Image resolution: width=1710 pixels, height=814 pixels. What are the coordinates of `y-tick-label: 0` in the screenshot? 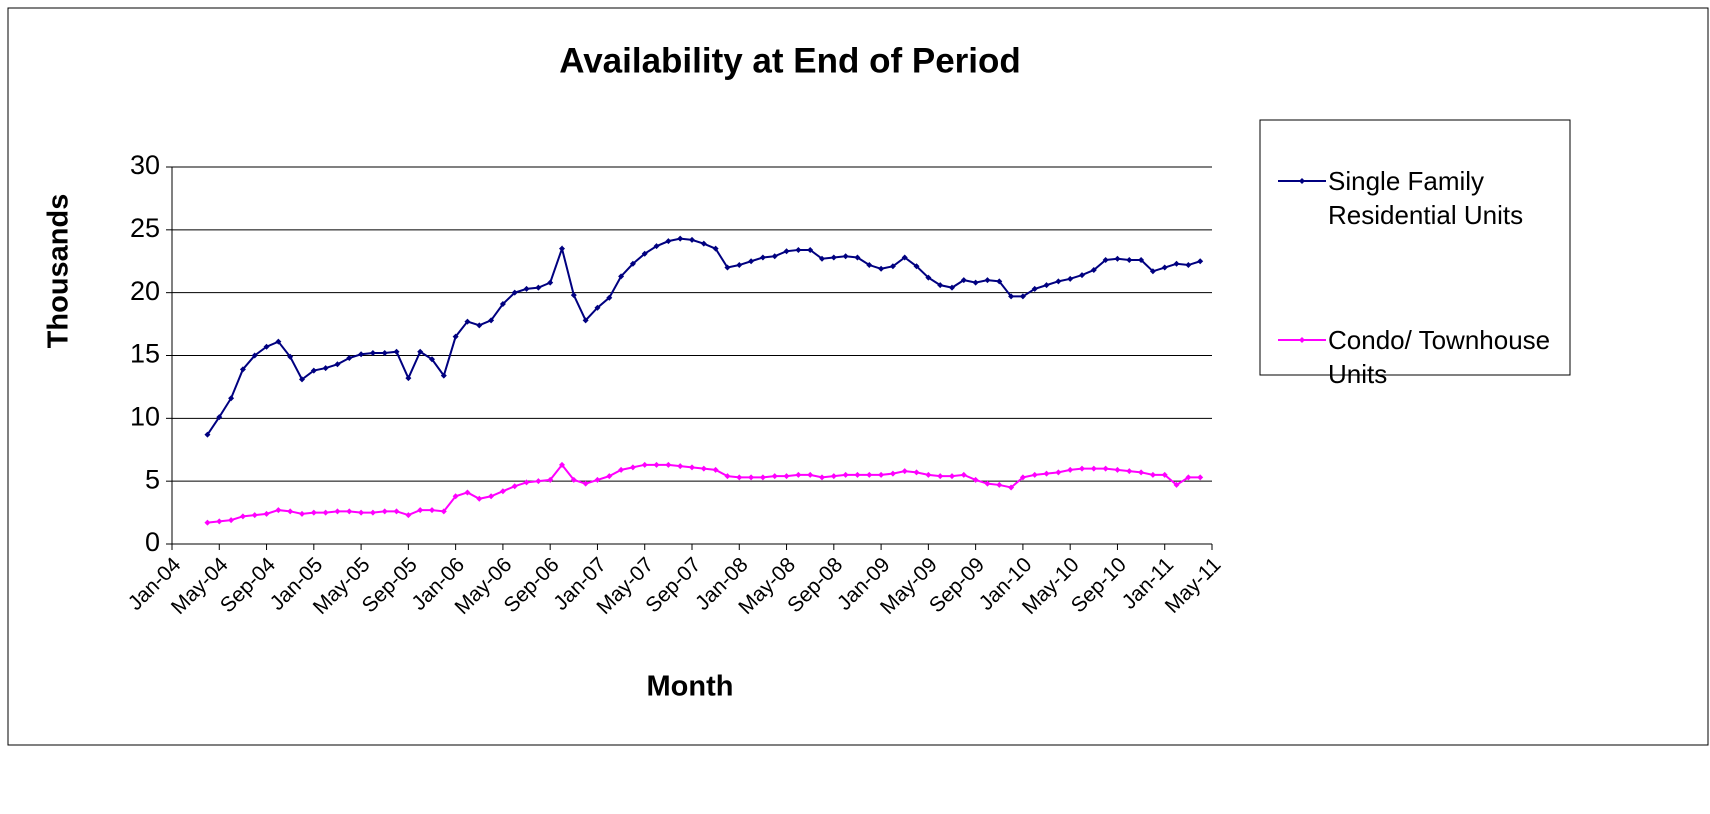 It's located at (152, 542).